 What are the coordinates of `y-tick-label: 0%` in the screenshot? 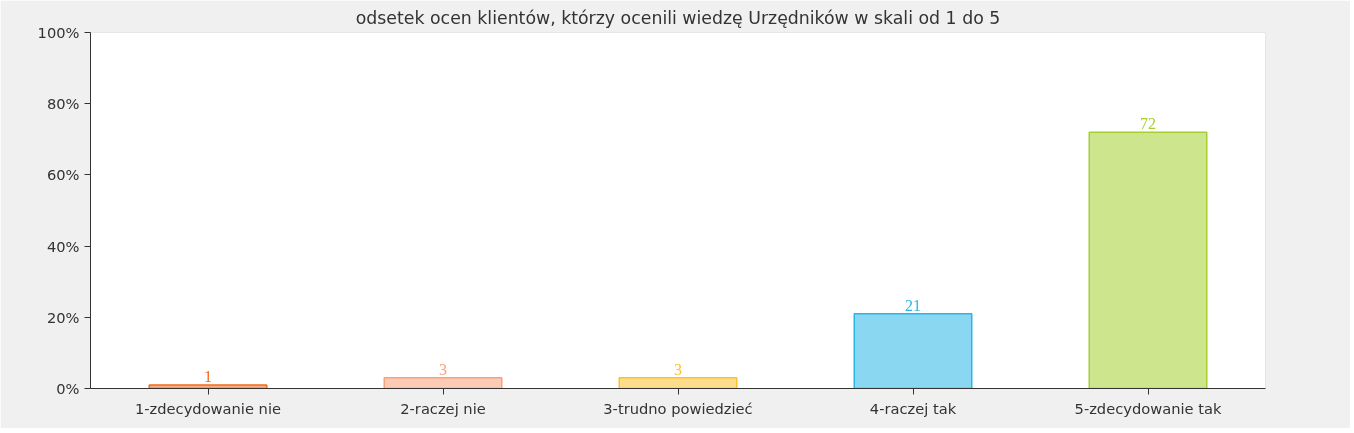 It's located at (68, 388).